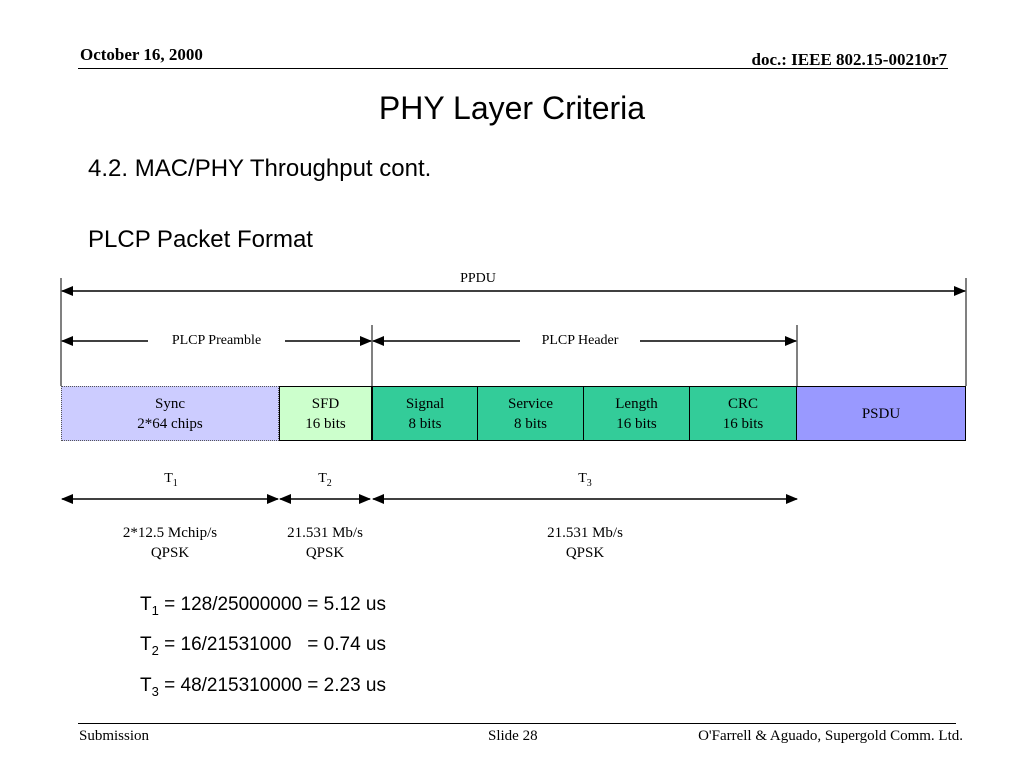 The width and height of the screenshot is (1024, 768). What do you see at coordinates (170, 403) in the screenshot?
I see `field-sync-name: Sync` at bounding box center [170, 403].